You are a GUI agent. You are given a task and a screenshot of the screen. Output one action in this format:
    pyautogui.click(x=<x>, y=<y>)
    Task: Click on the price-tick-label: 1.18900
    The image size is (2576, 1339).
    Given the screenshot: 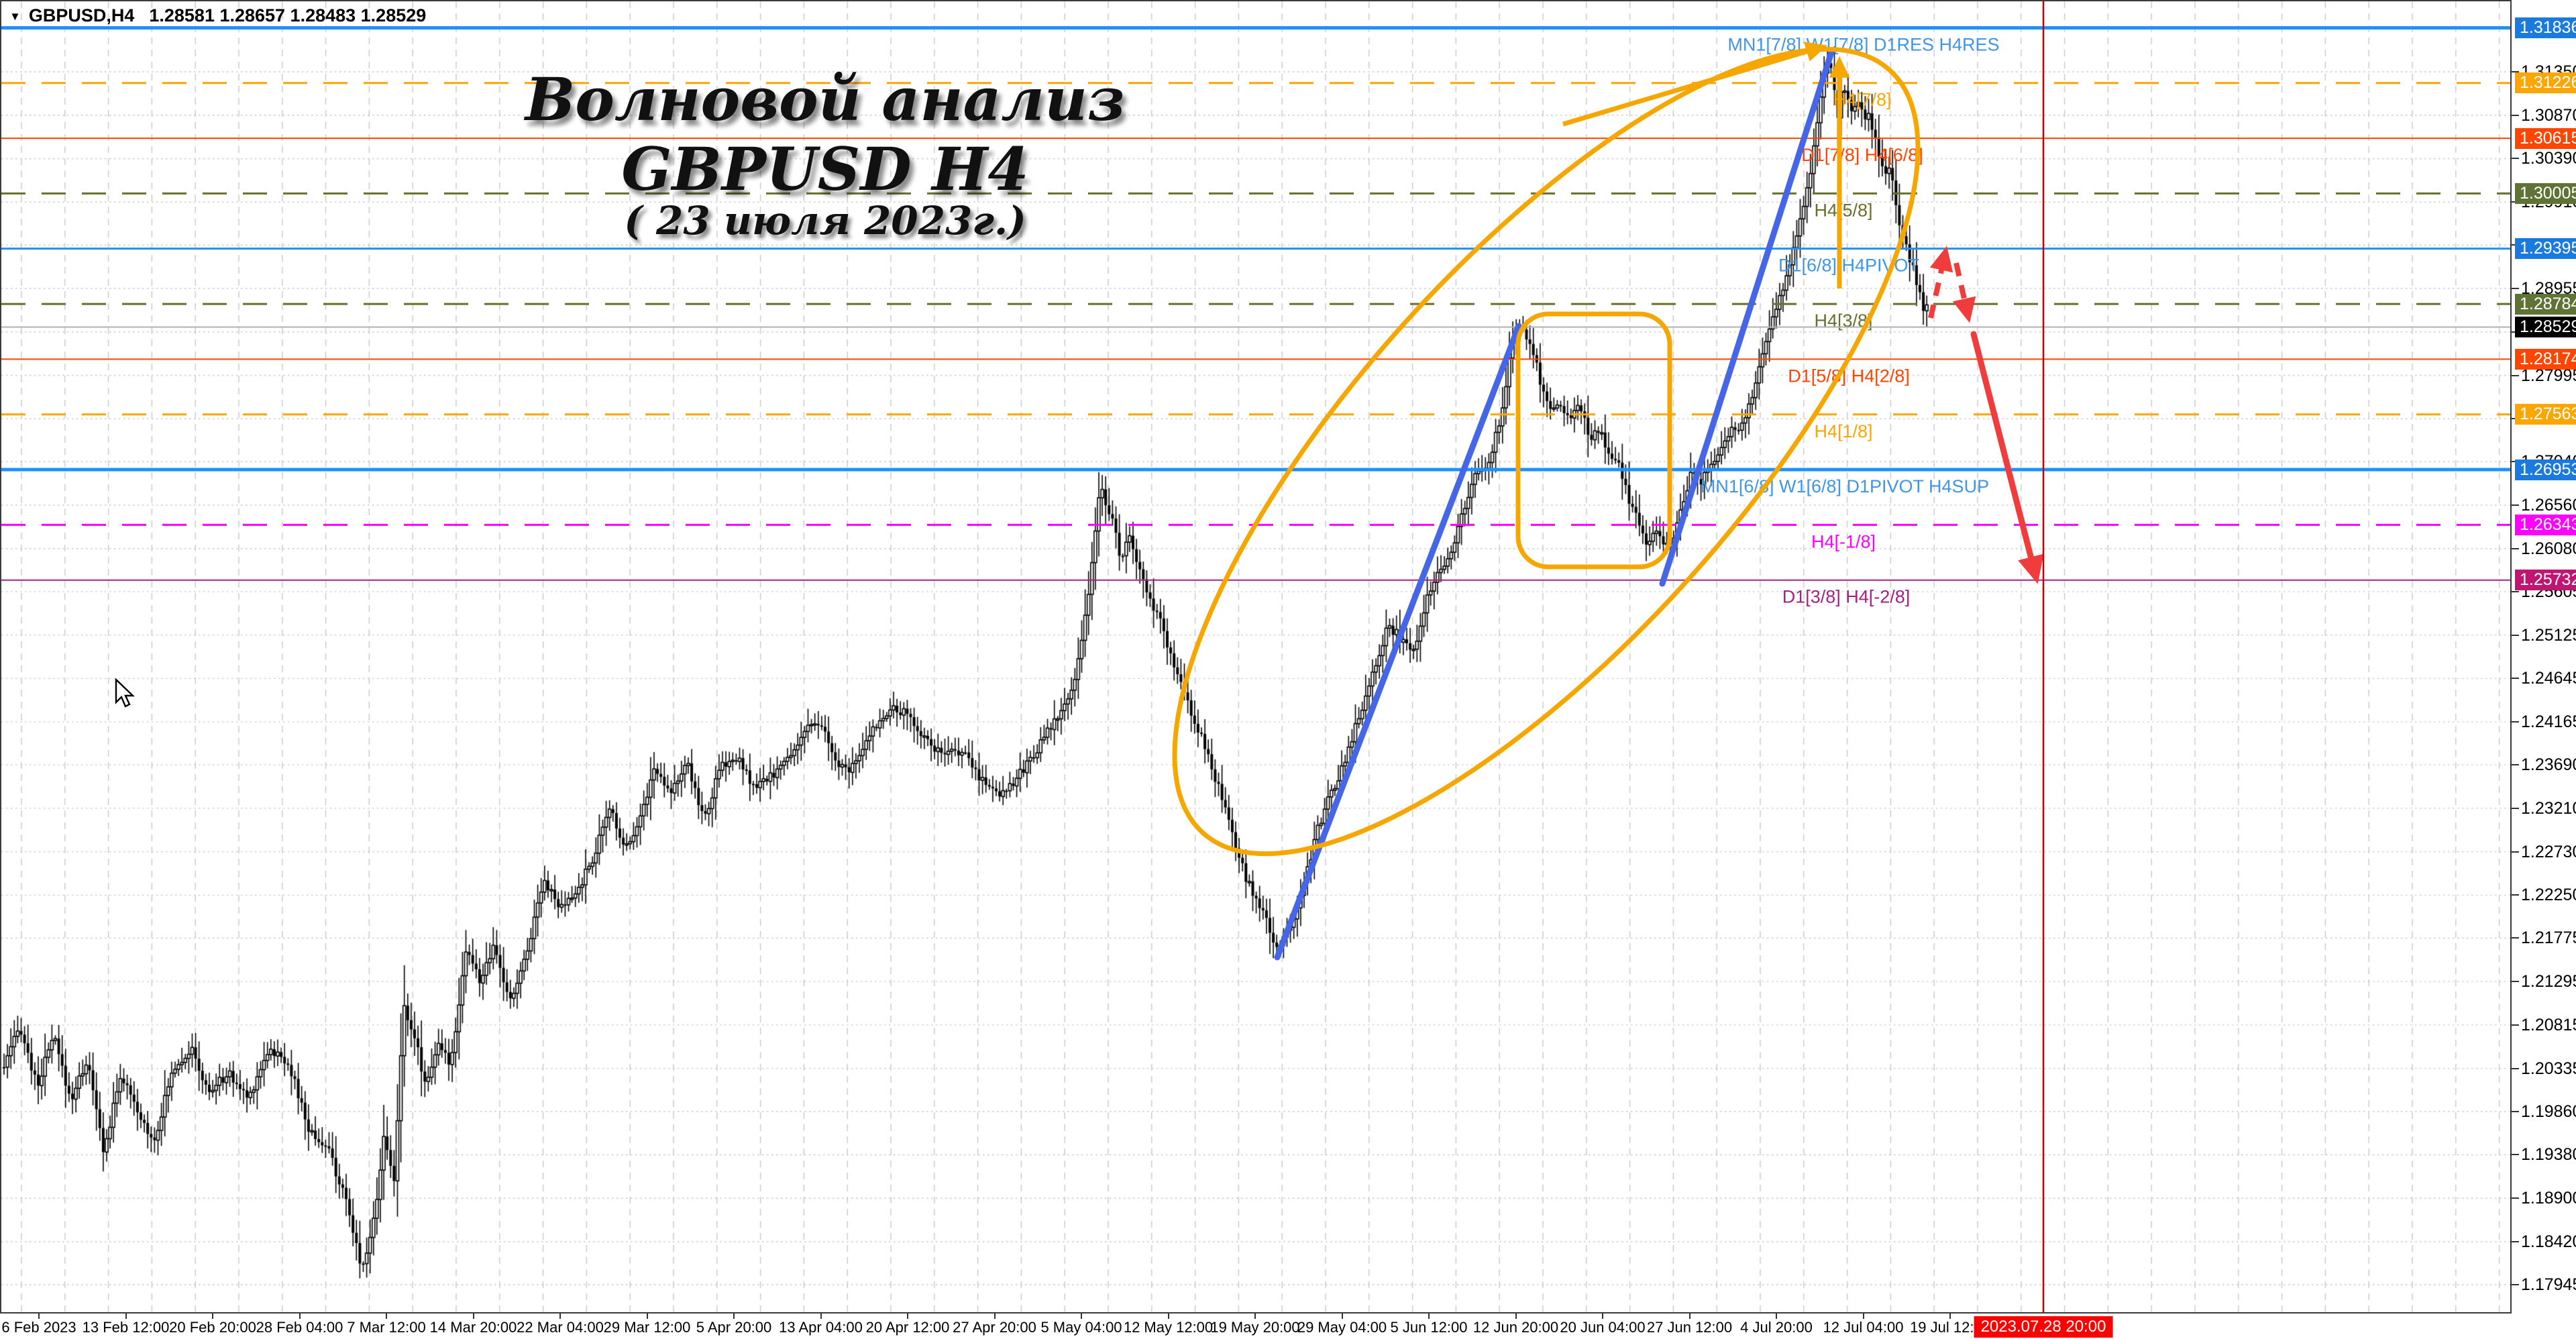 What is the action you would take?
    pyautogui.click(x=2548, y=1198)
    